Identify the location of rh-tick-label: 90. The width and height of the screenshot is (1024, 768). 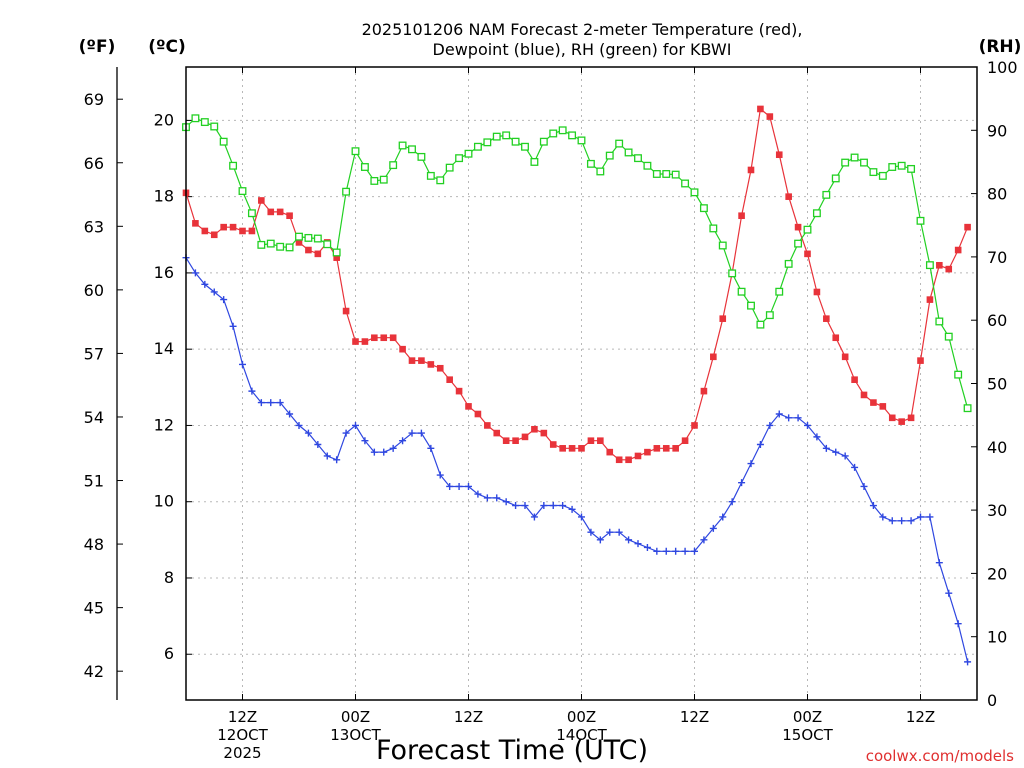
(997, 130).